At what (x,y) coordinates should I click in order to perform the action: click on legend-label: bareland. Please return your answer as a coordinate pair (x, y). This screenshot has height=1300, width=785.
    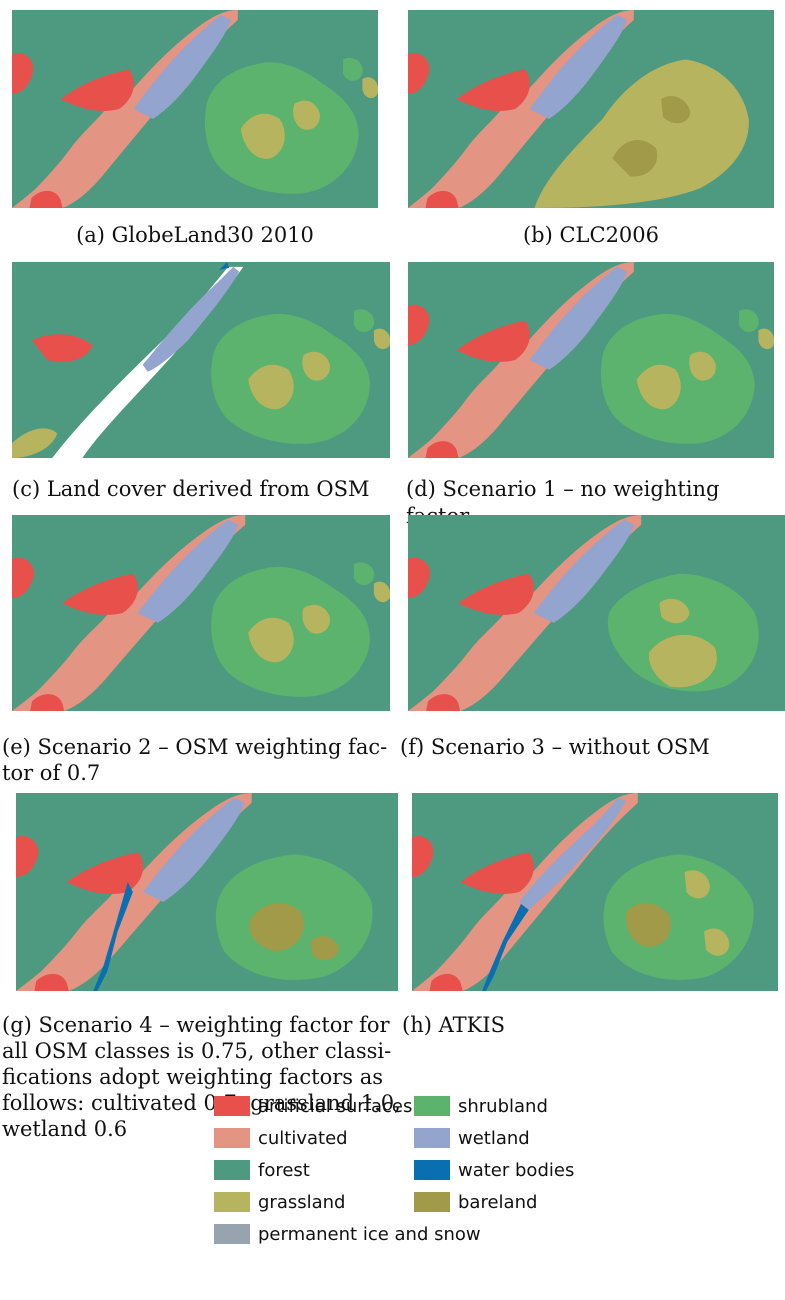
    Looking at the image, I should click on (498, 1202).